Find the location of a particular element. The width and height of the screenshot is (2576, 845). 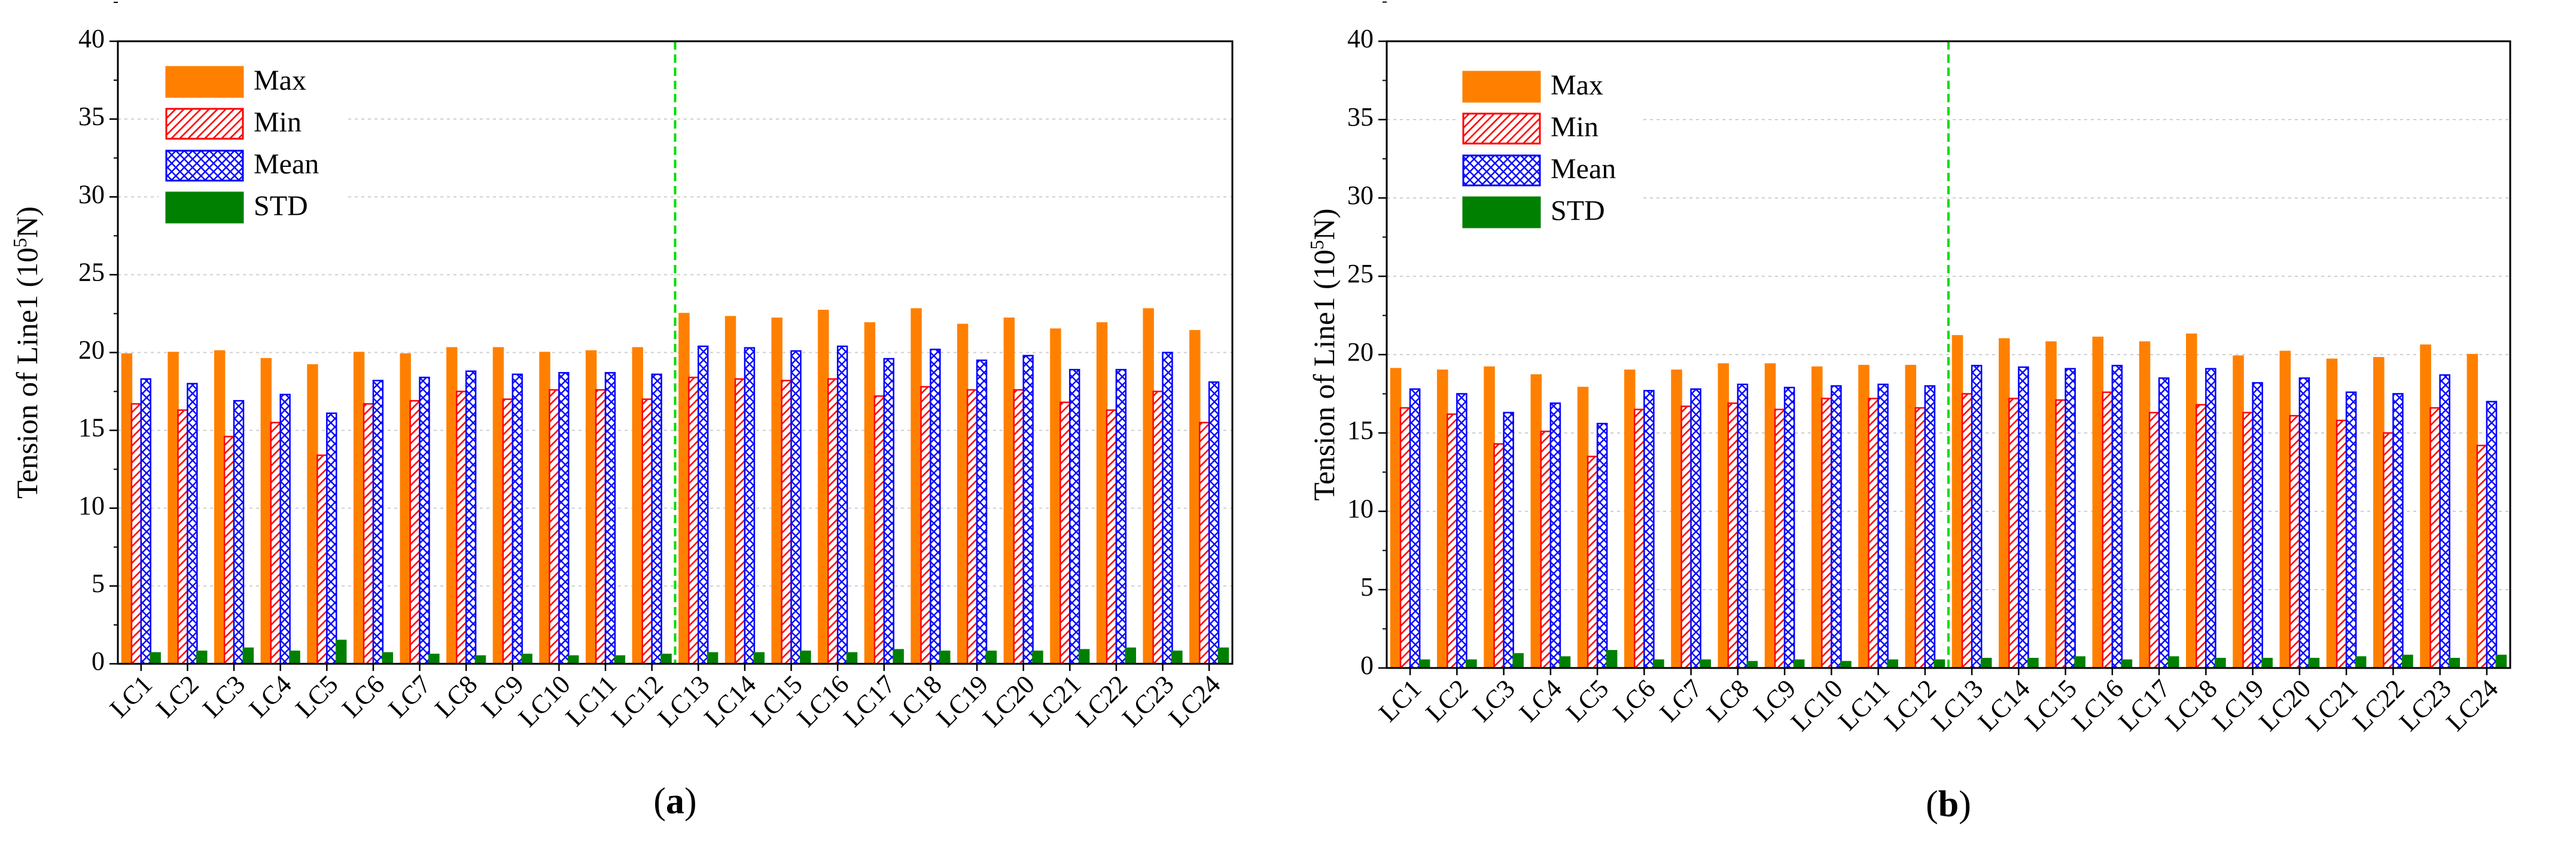

x-tick-label: LC18 is located at coordinates (916, 701).